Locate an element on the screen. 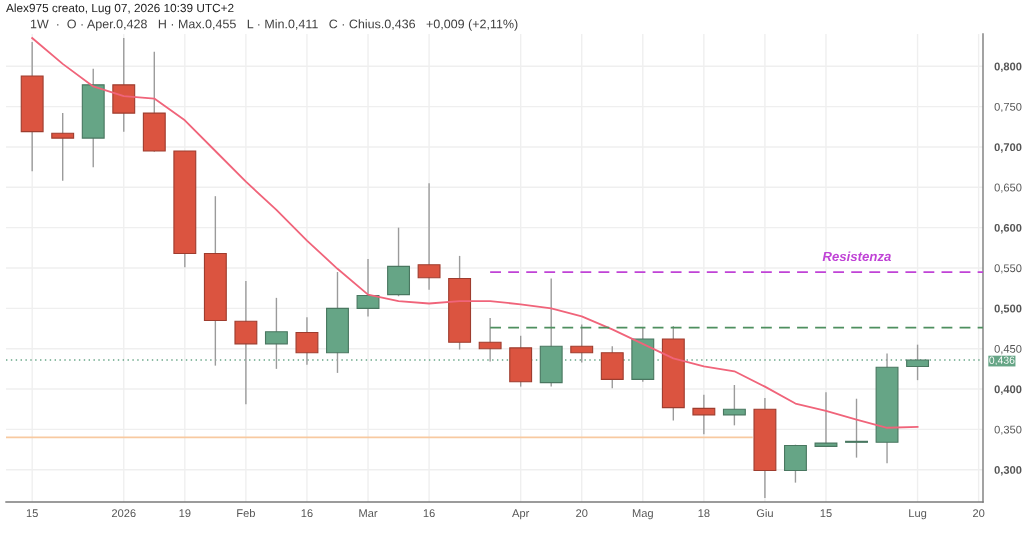  y-tick-label: 0,600 is located at coordinates (1008, 228).